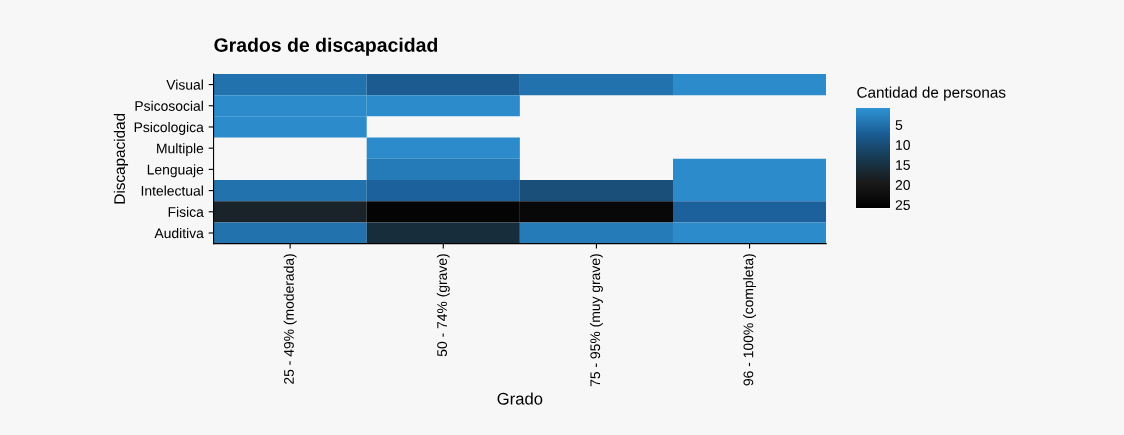 This screenshot has width=1124, height=435. I want to click on y-tick-label: Visual, so click(184, 84).